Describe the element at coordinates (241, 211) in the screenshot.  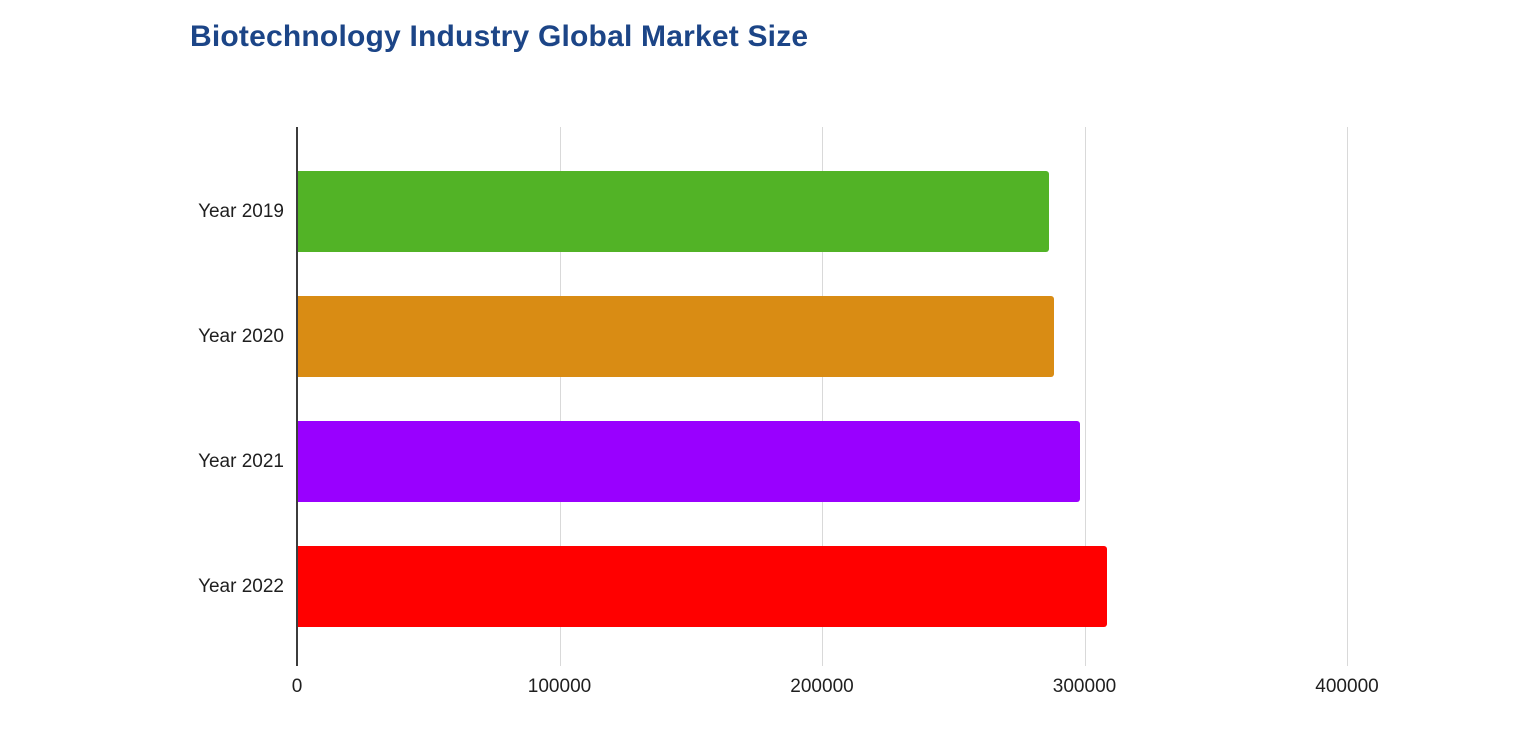
I see `y-axis-label-year-2019: Year 2019` at that location.